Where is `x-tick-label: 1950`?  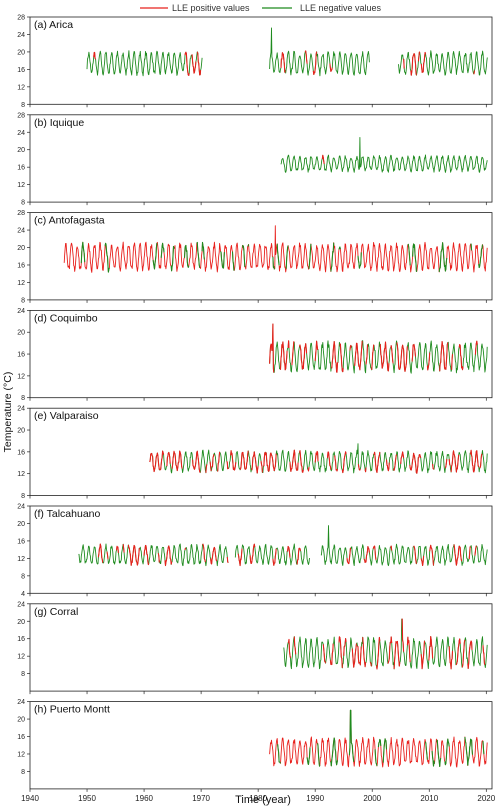 x-tick-label: 1950 is located at coordinates (87, 798).